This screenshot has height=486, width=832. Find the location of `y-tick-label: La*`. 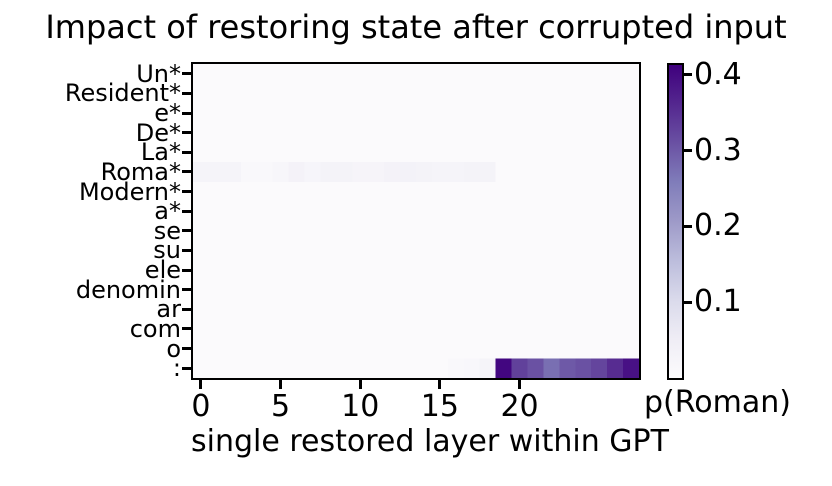

y-tick-label: La* is located at coordinates (160, 152).